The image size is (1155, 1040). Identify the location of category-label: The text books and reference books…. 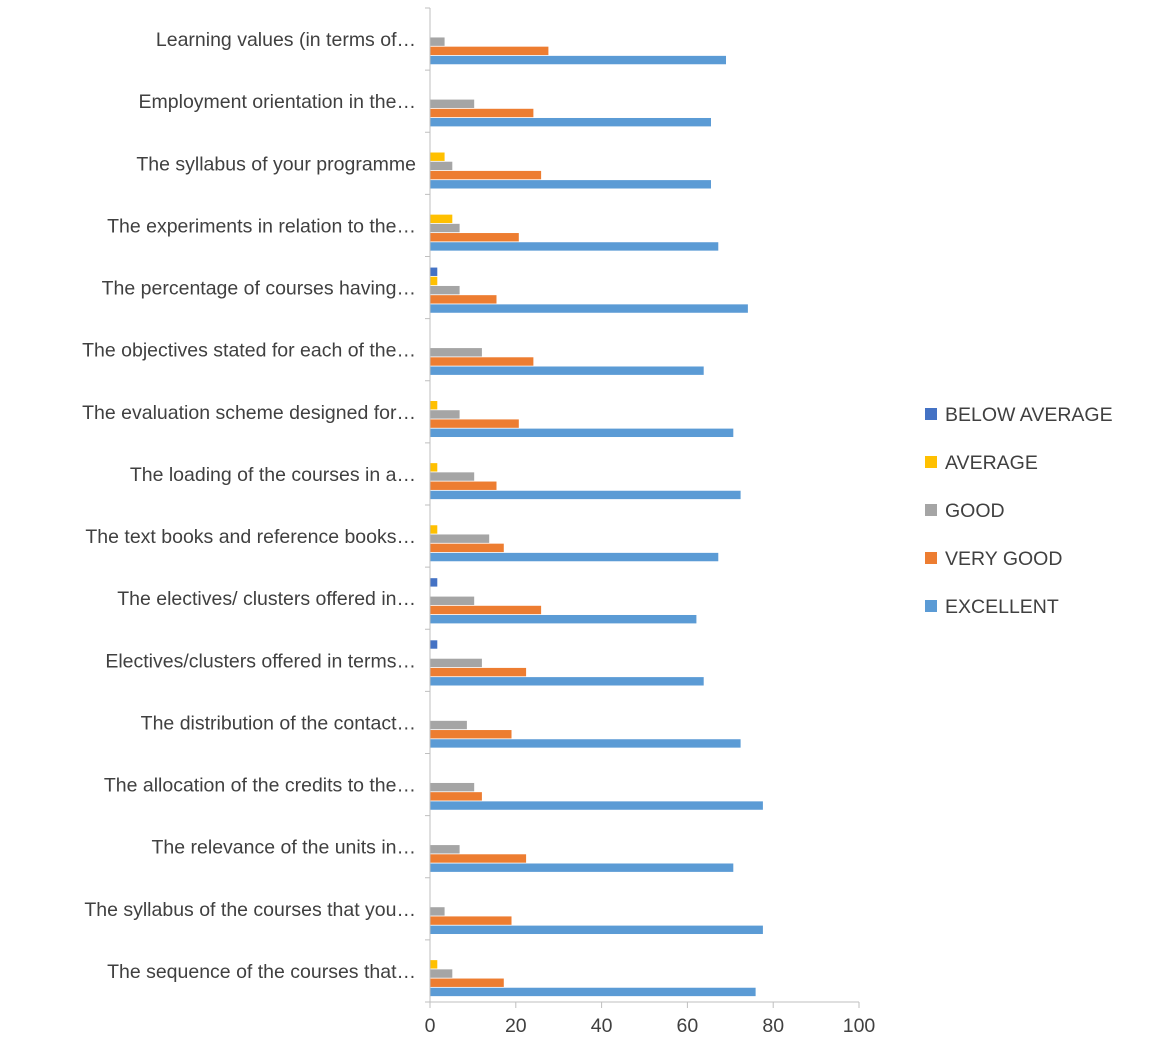
(250, 537).